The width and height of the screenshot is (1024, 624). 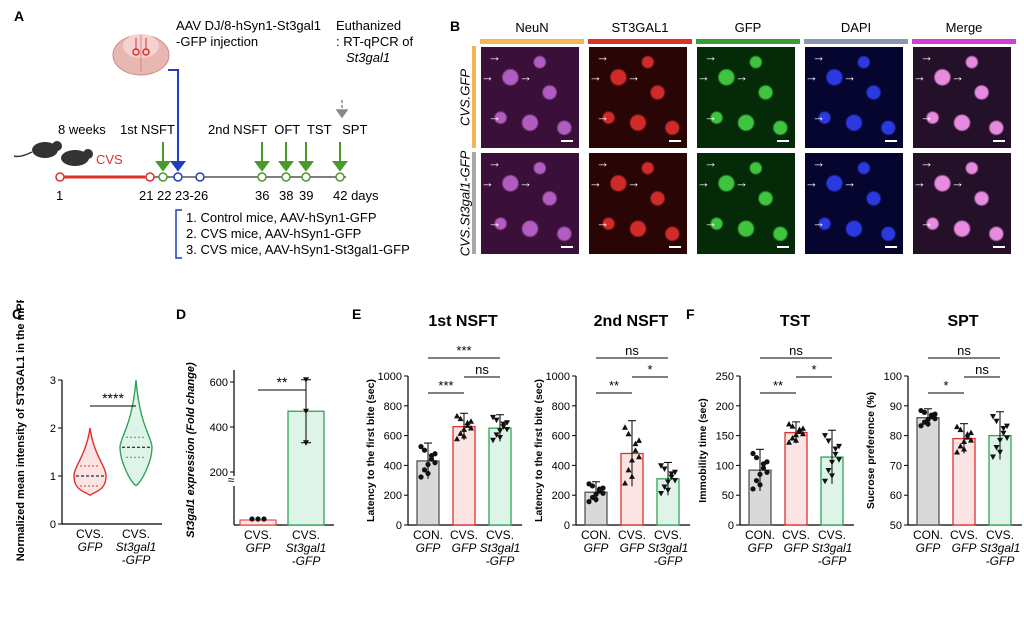 What do you see at coordinates (217, 41) in the screenshot?
I see `injection-label-2: -GFP injection` at bounding box center [217, 41].